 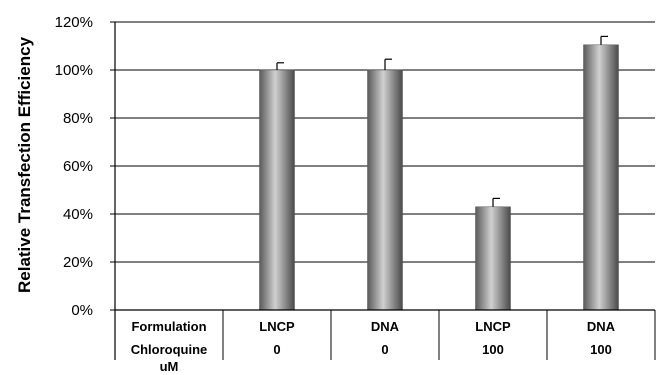 What do you see at coordinates (169, 349) in the screenshot?
I see `row-header-chloroquine: Chloroquine` at bounding box center [169, 349].